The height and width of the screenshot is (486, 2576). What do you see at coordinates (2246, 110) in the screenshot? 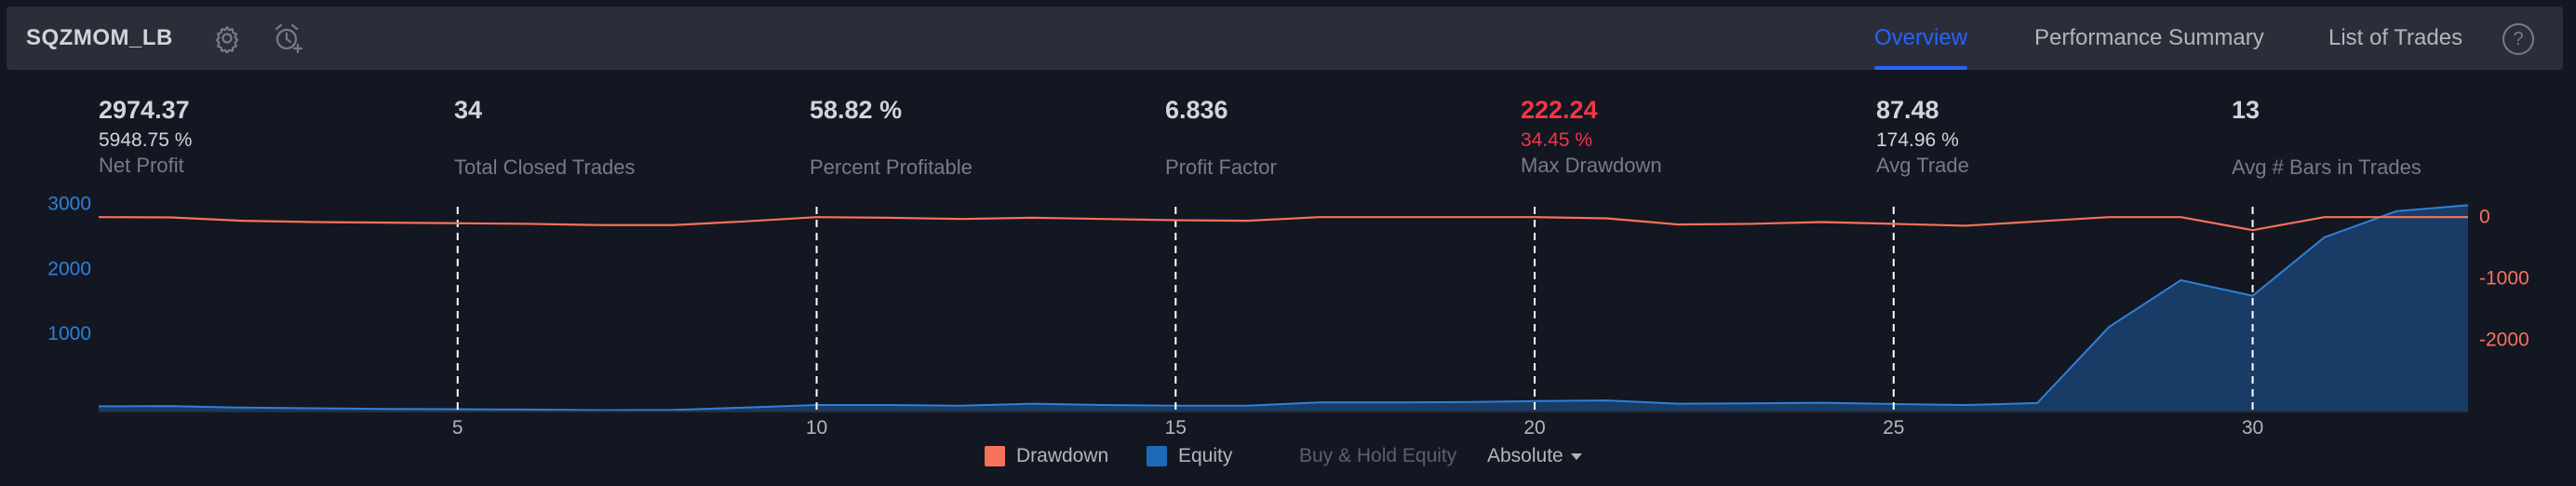
I see `metric-value: 13` at bounding box center [2246, 110].